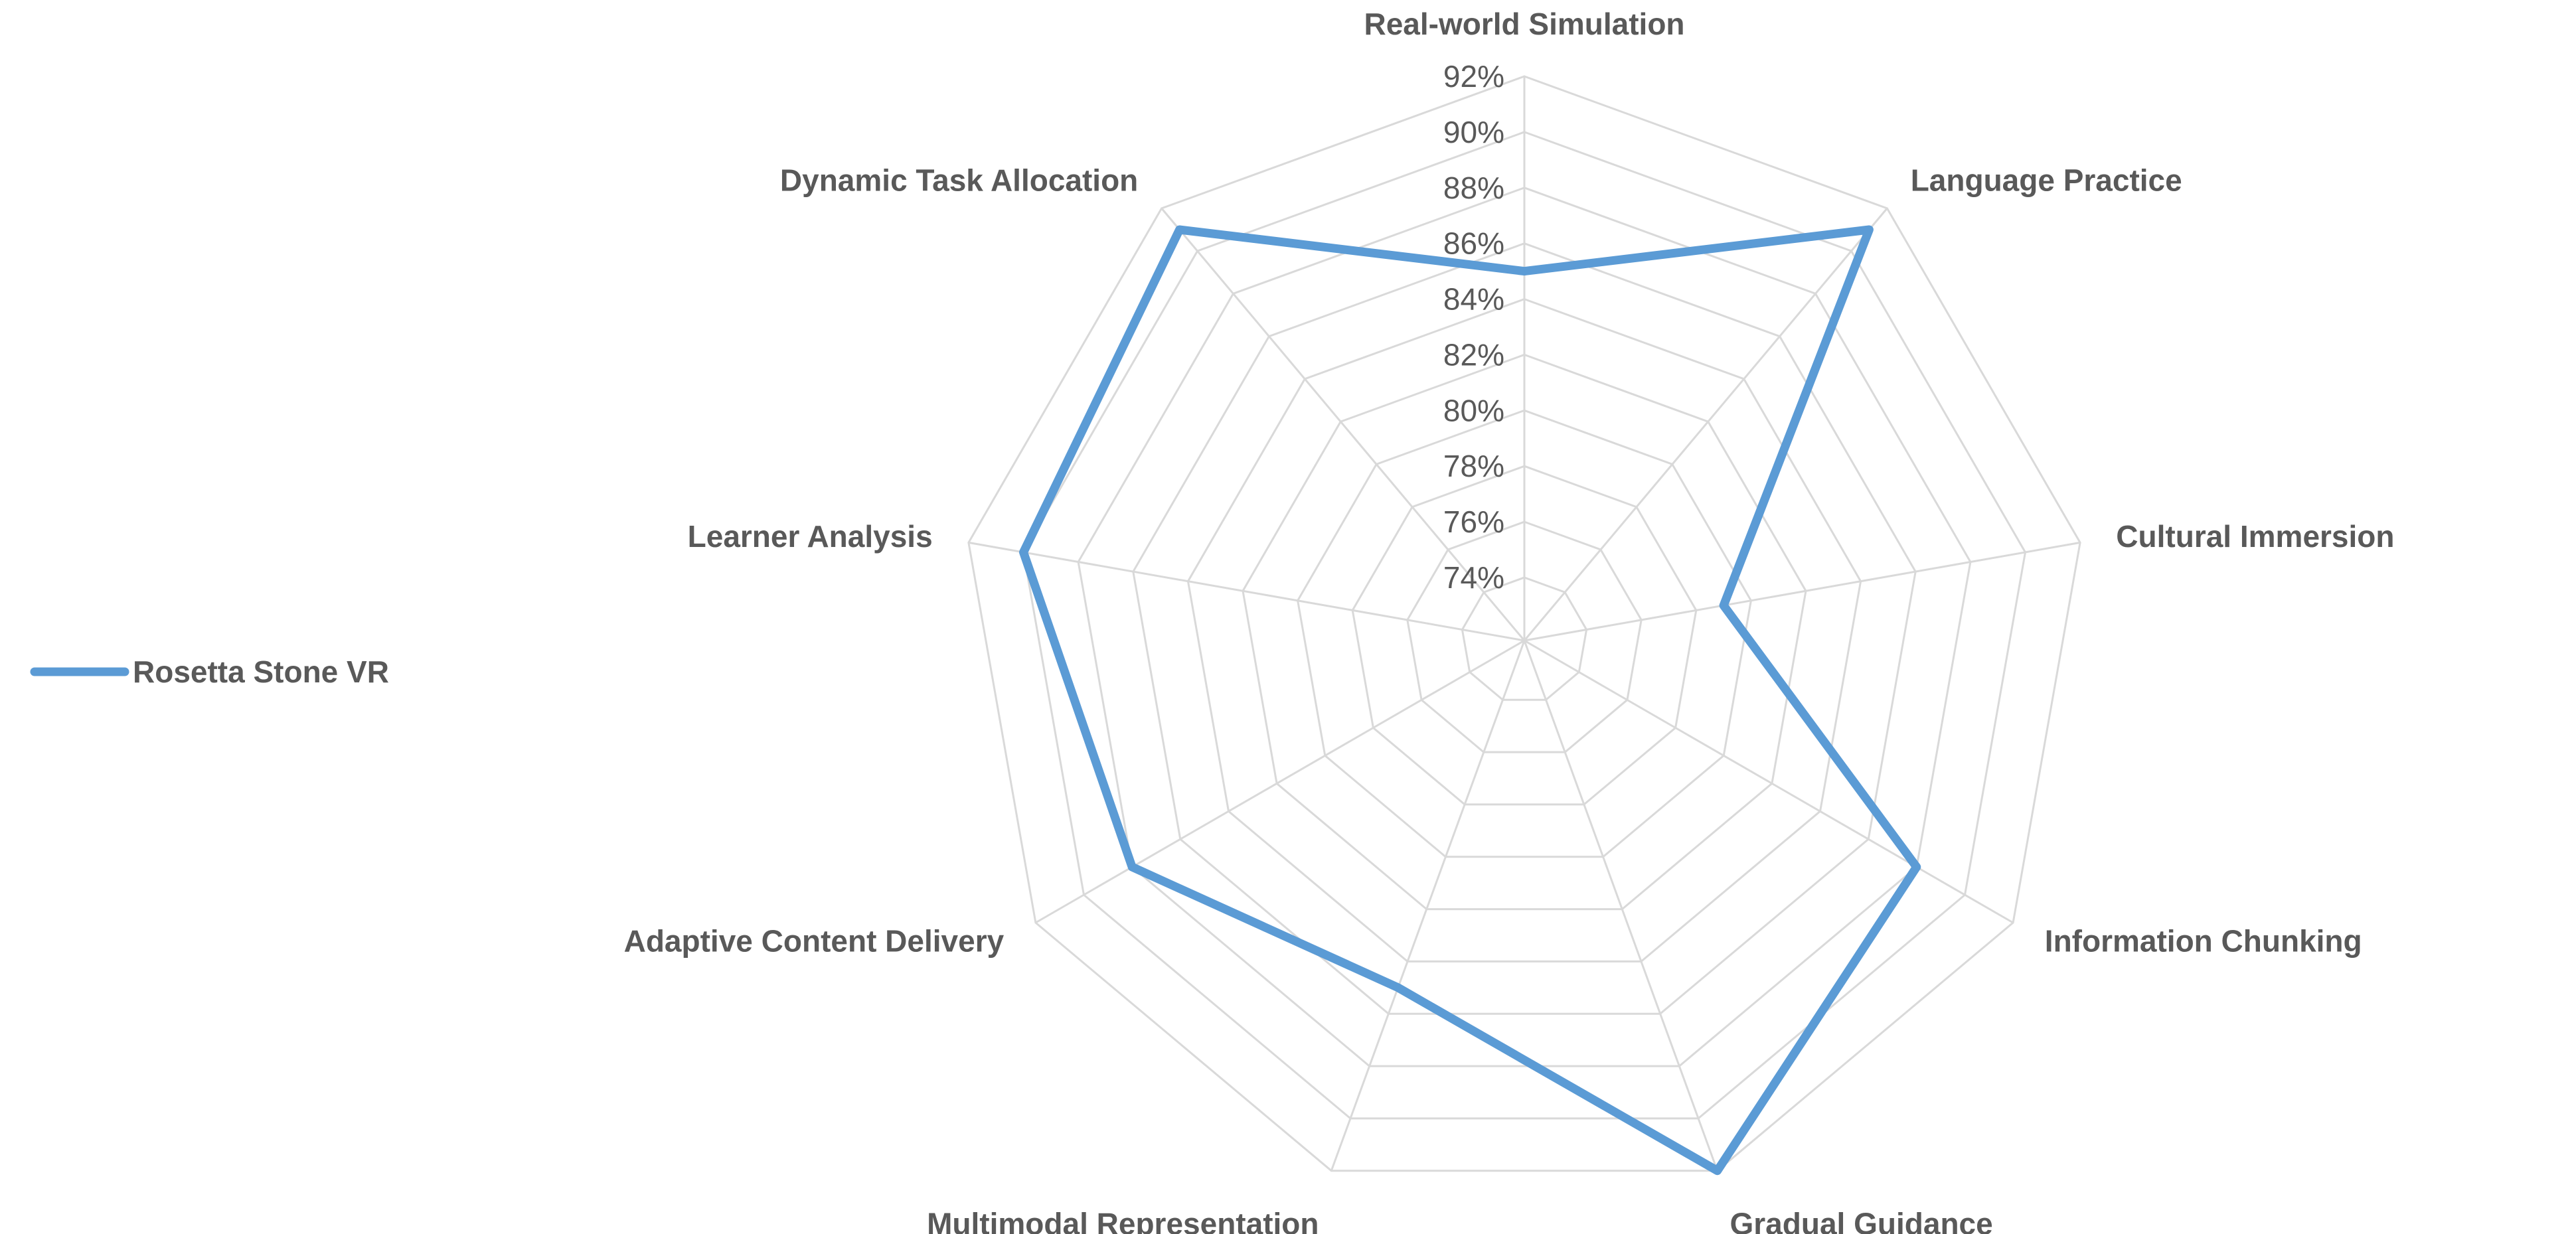 The height and width of the screenshot is (1234, 2576). What do you see at coordinates (1473, 466) in the screenshot?
I see `tick-label-78: 78%` at bounding box center [1473, 466].